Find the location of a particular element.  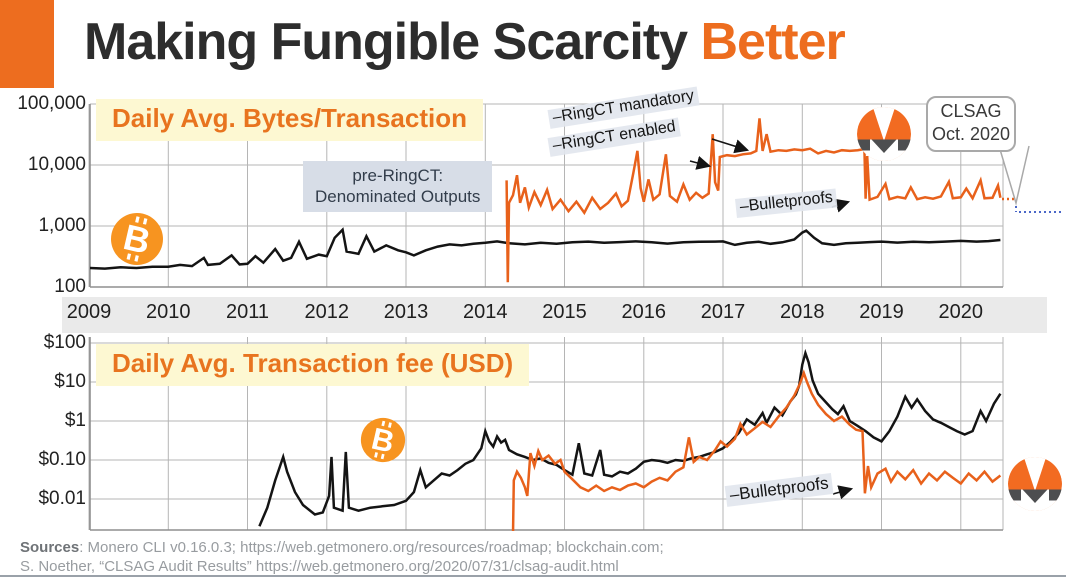

x-axis-year-label: 2012 is located at coordinates (327, 312).